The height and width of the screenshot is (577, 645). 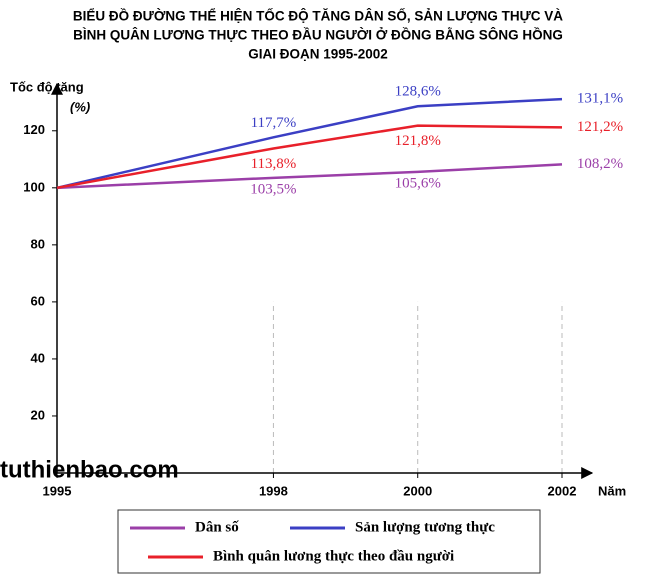 What do you see at coordinates (600, 127) in the screenshot?
I see `value-label: 121,2%` at bounding box center [600, 127].